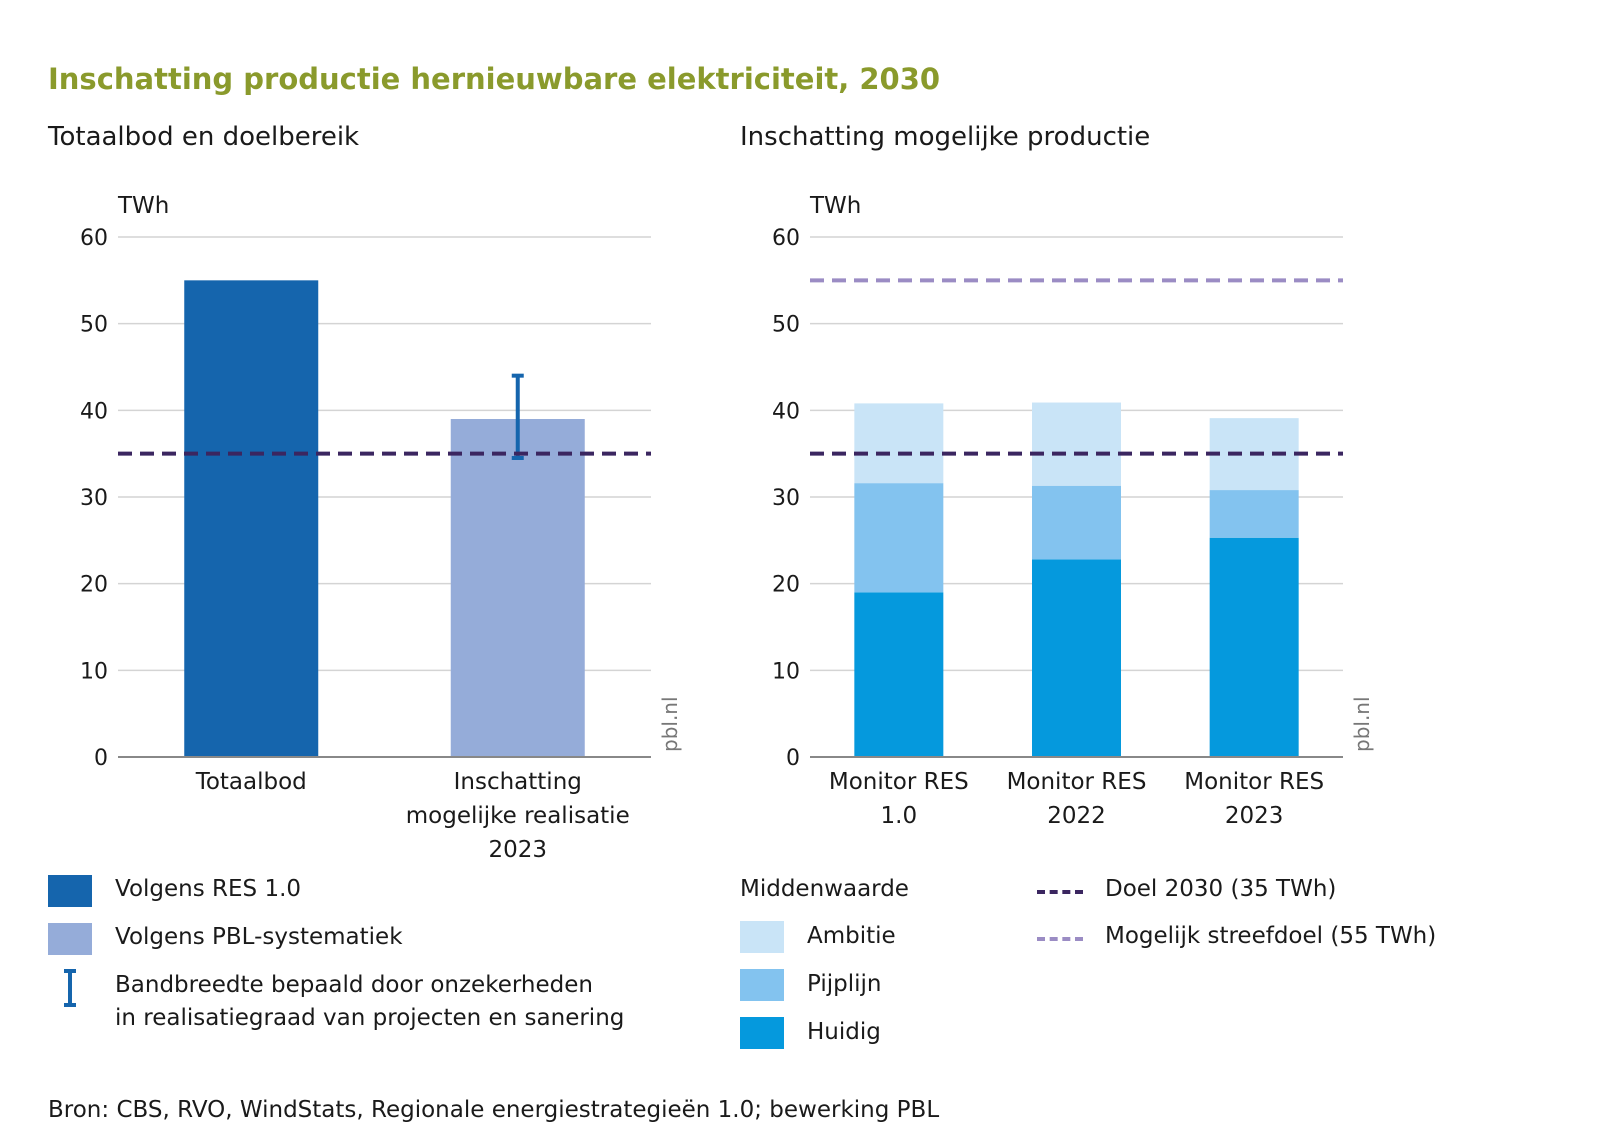 Image resolution: width=1600 pixels, height=1131 pixels. I want to click on legend-line-streefdoel, so click(1060, 939).